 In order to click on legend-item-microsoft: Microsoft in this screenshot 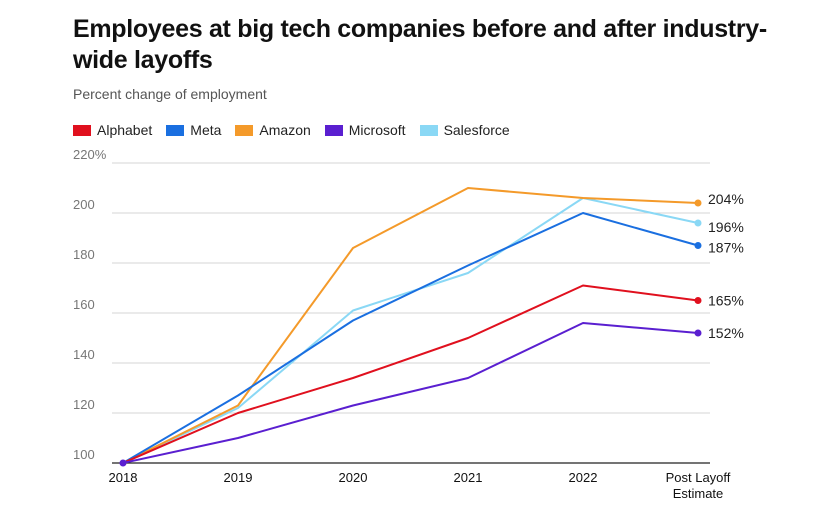, I will do `click(365, 130)`.